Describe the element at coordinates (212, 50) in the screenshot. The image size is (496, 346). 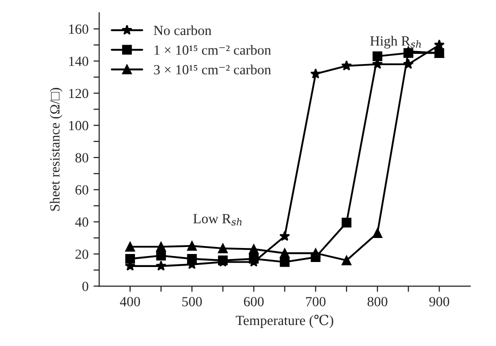
I see `legend-label: 1 × 10¹⁵ cm⁻² carbon` at that location.